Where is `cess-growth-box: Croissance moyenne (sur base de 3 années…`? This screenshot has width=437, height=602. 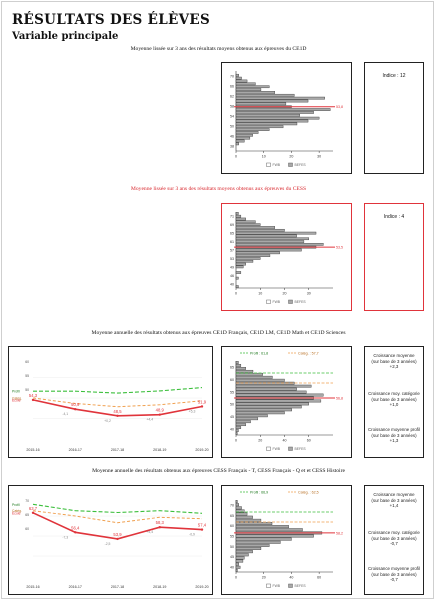
cess-growth-box: Croissance moyenne (sur base de 3 années… is located at coordinates (394, 540).